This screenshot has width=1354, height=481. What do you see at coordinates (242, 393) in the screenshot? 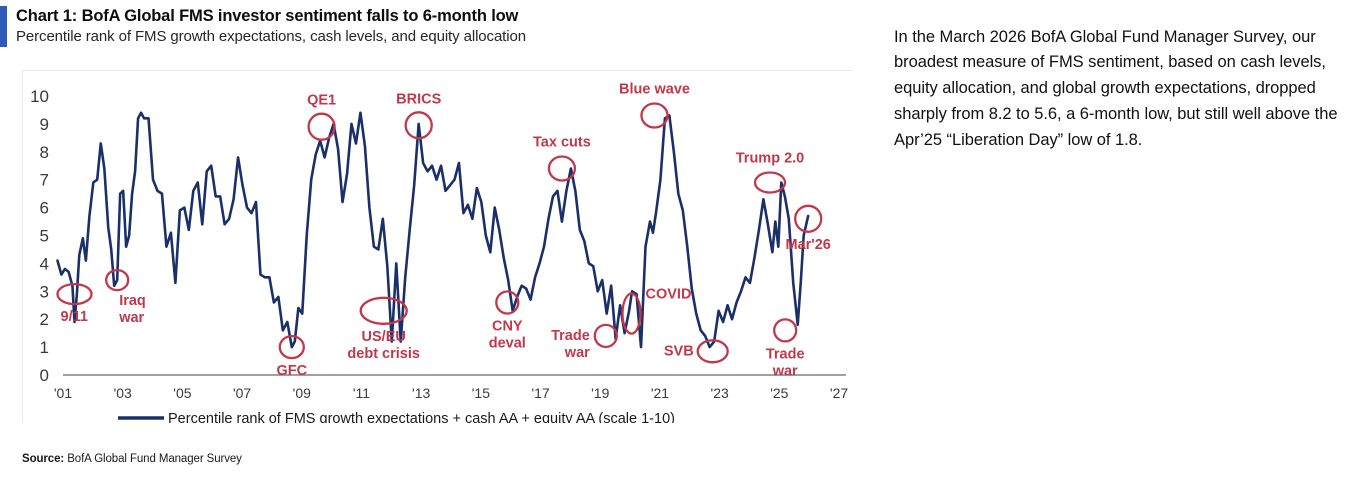
I see `x-axis-tick-label: '07` at bounding box center [242, 393].